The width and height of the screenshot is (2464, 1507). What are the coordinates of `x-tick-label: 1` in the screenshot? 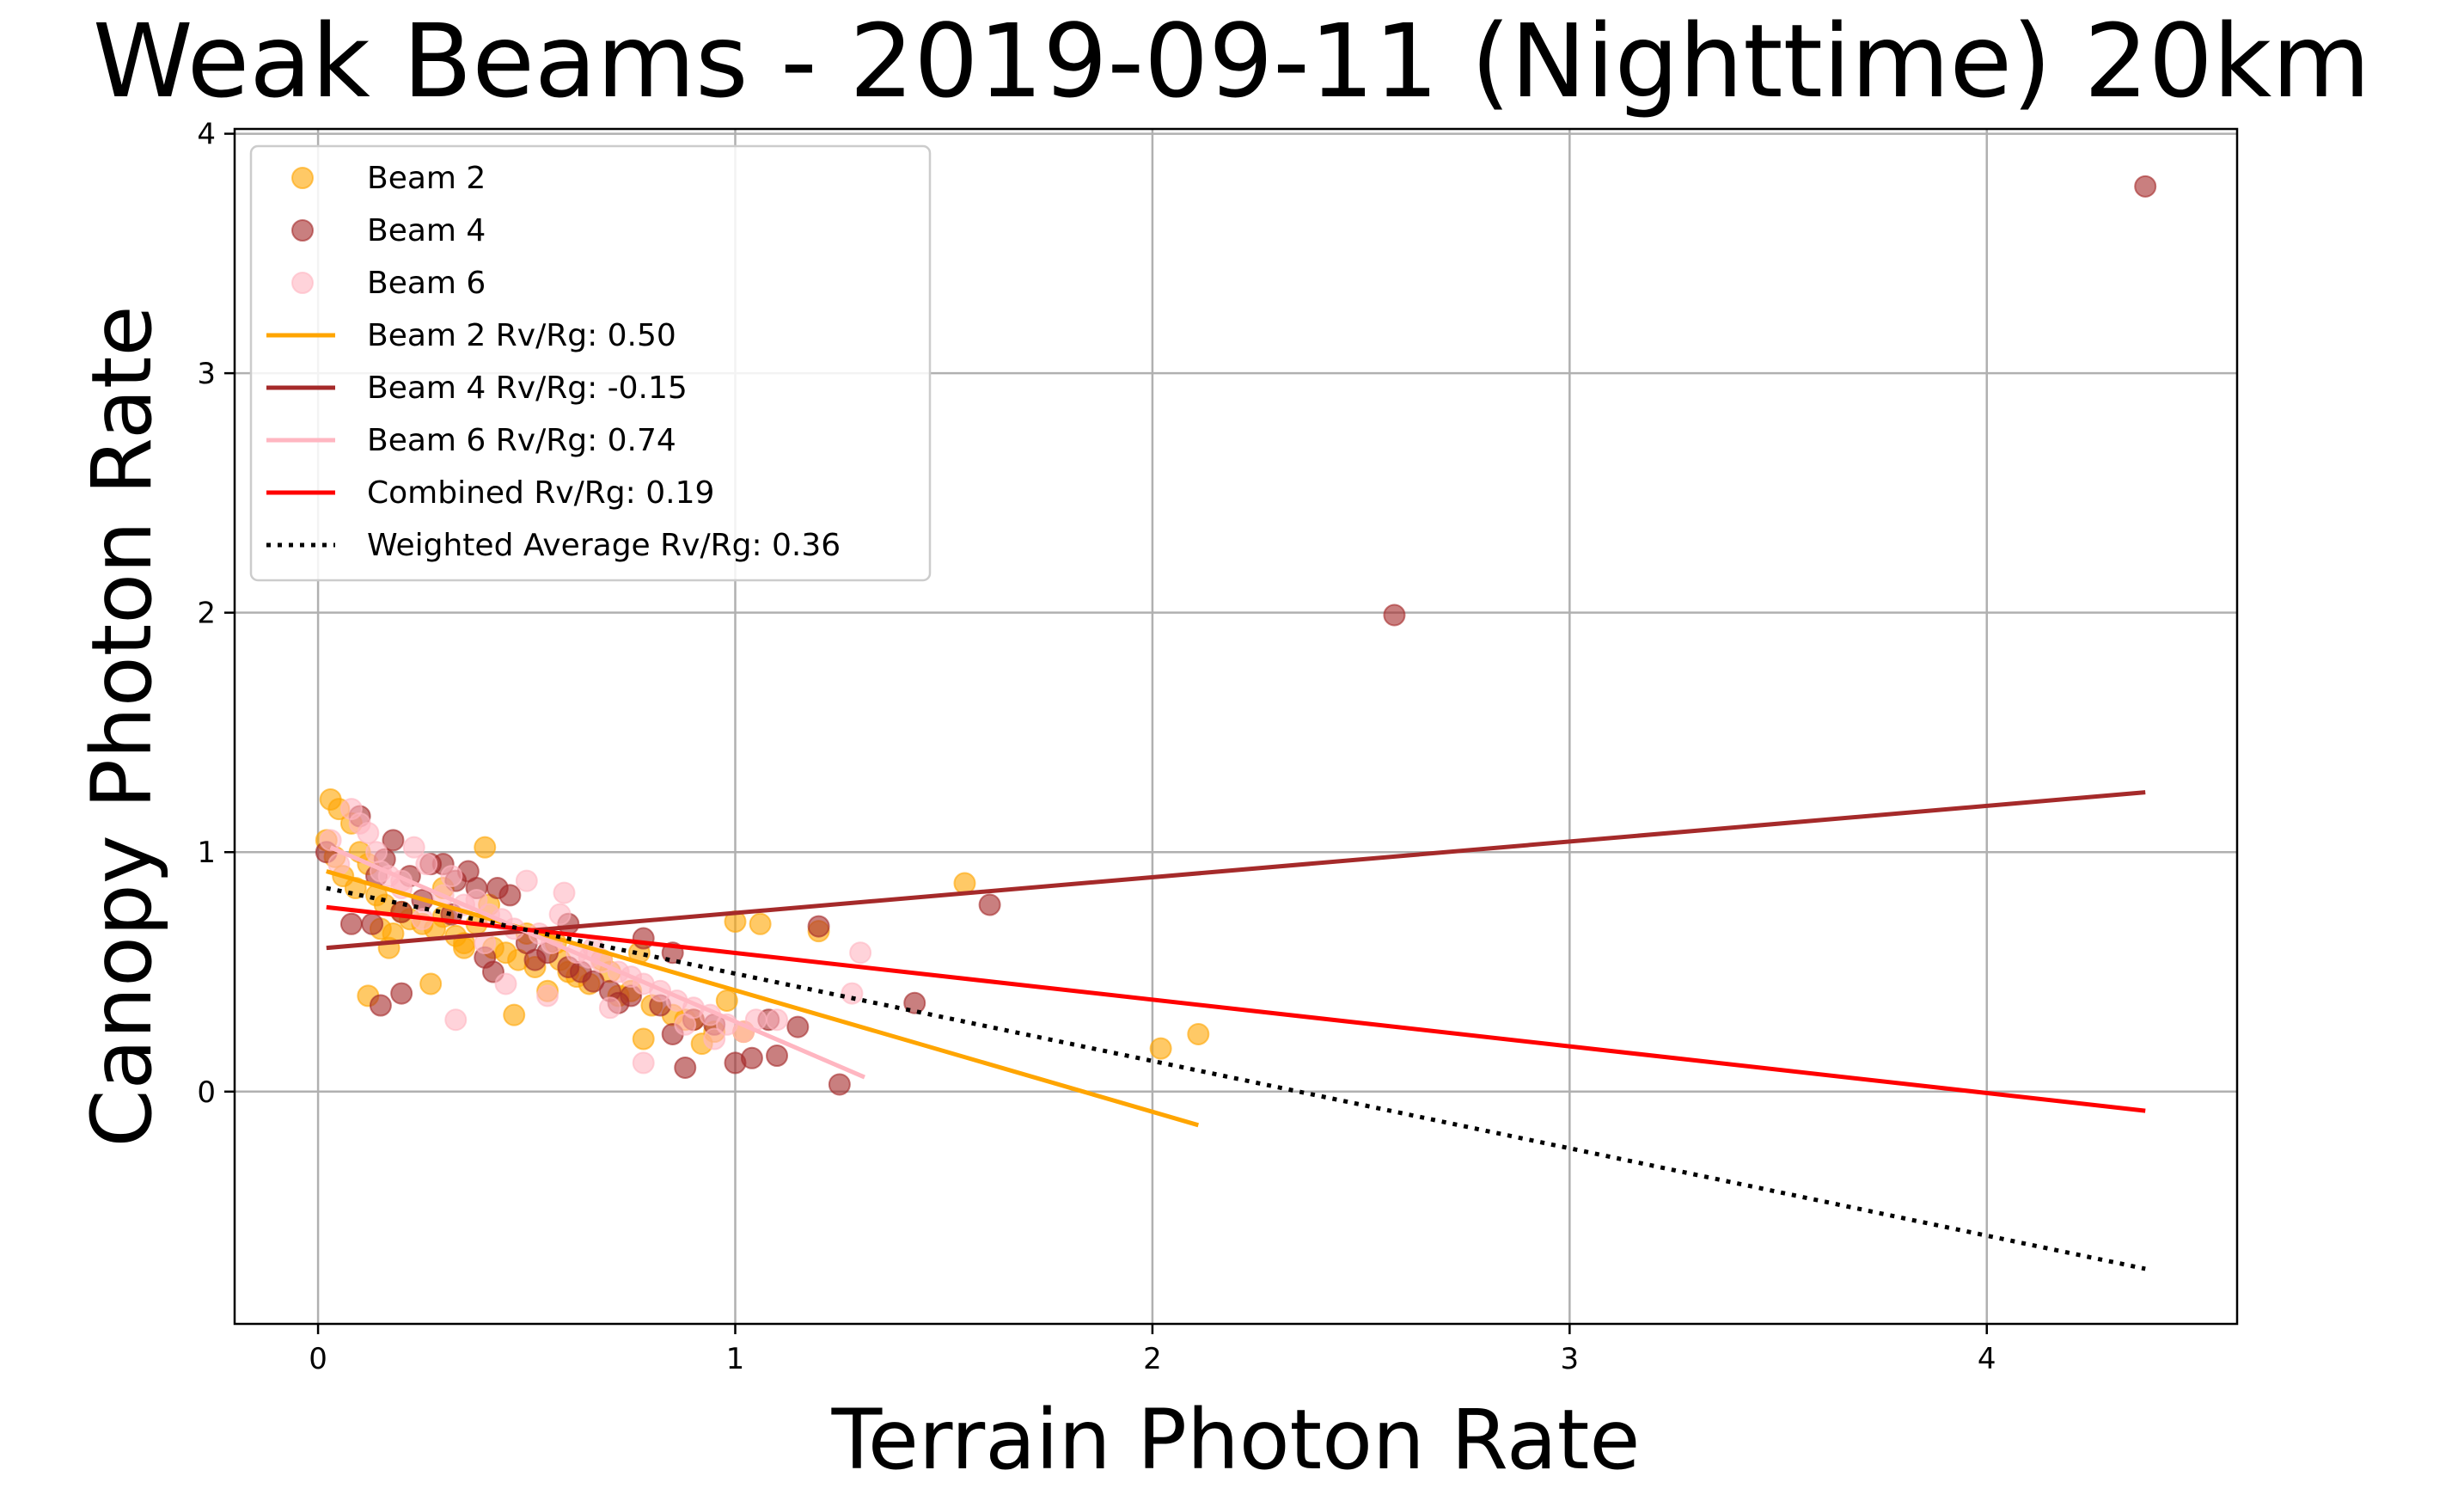 It's located at (735, 1359).